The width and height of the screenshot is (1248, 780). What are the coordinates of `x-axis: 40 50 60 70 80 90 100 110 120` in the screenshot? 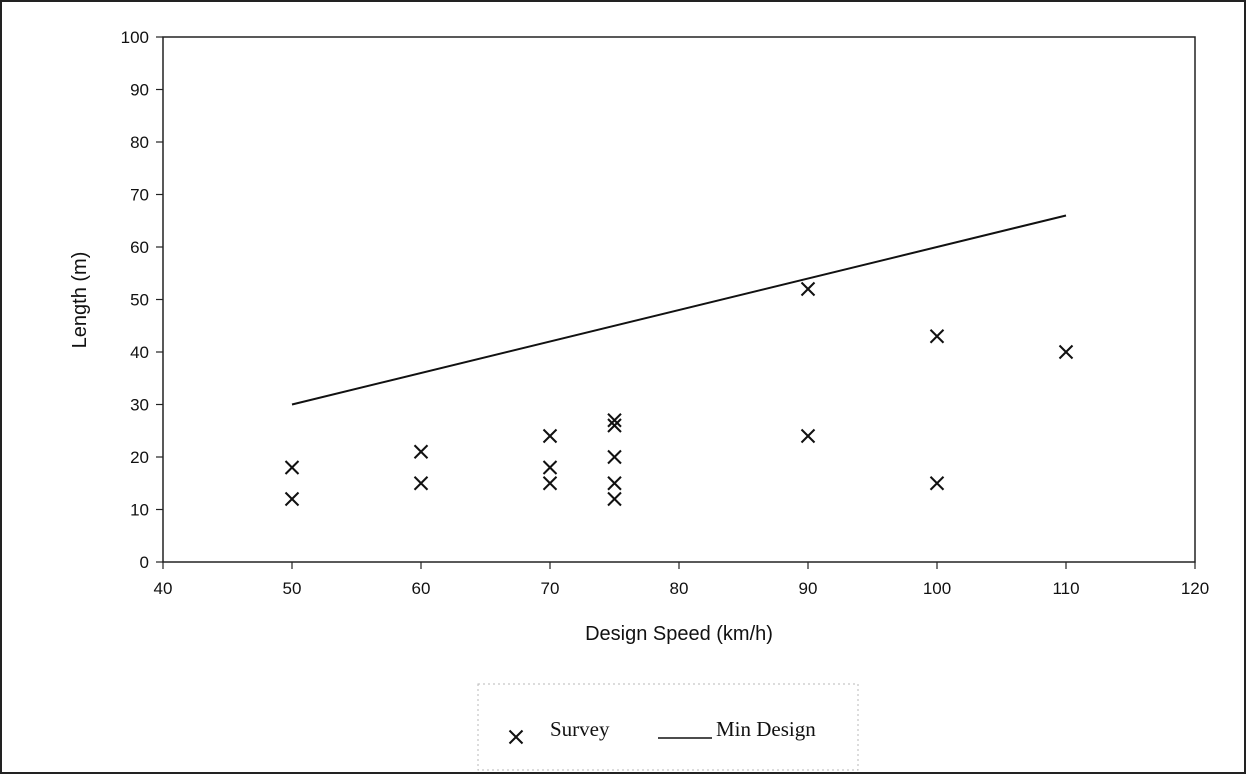 It's located at (681, 580).